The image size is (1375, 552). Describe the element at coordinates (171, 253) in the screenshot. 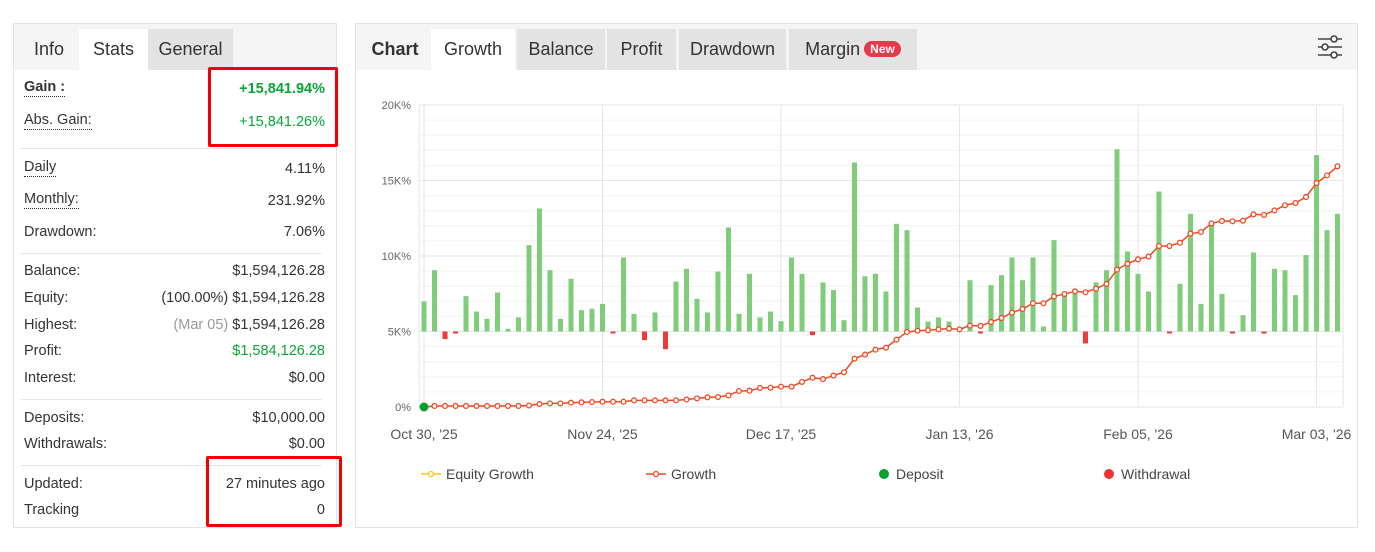

I see `divider` at that location.